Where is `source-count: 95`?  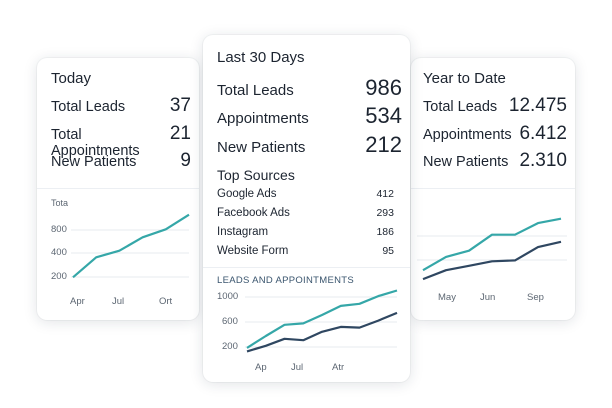
source-count: 95 is located at coordinates (388, 251).